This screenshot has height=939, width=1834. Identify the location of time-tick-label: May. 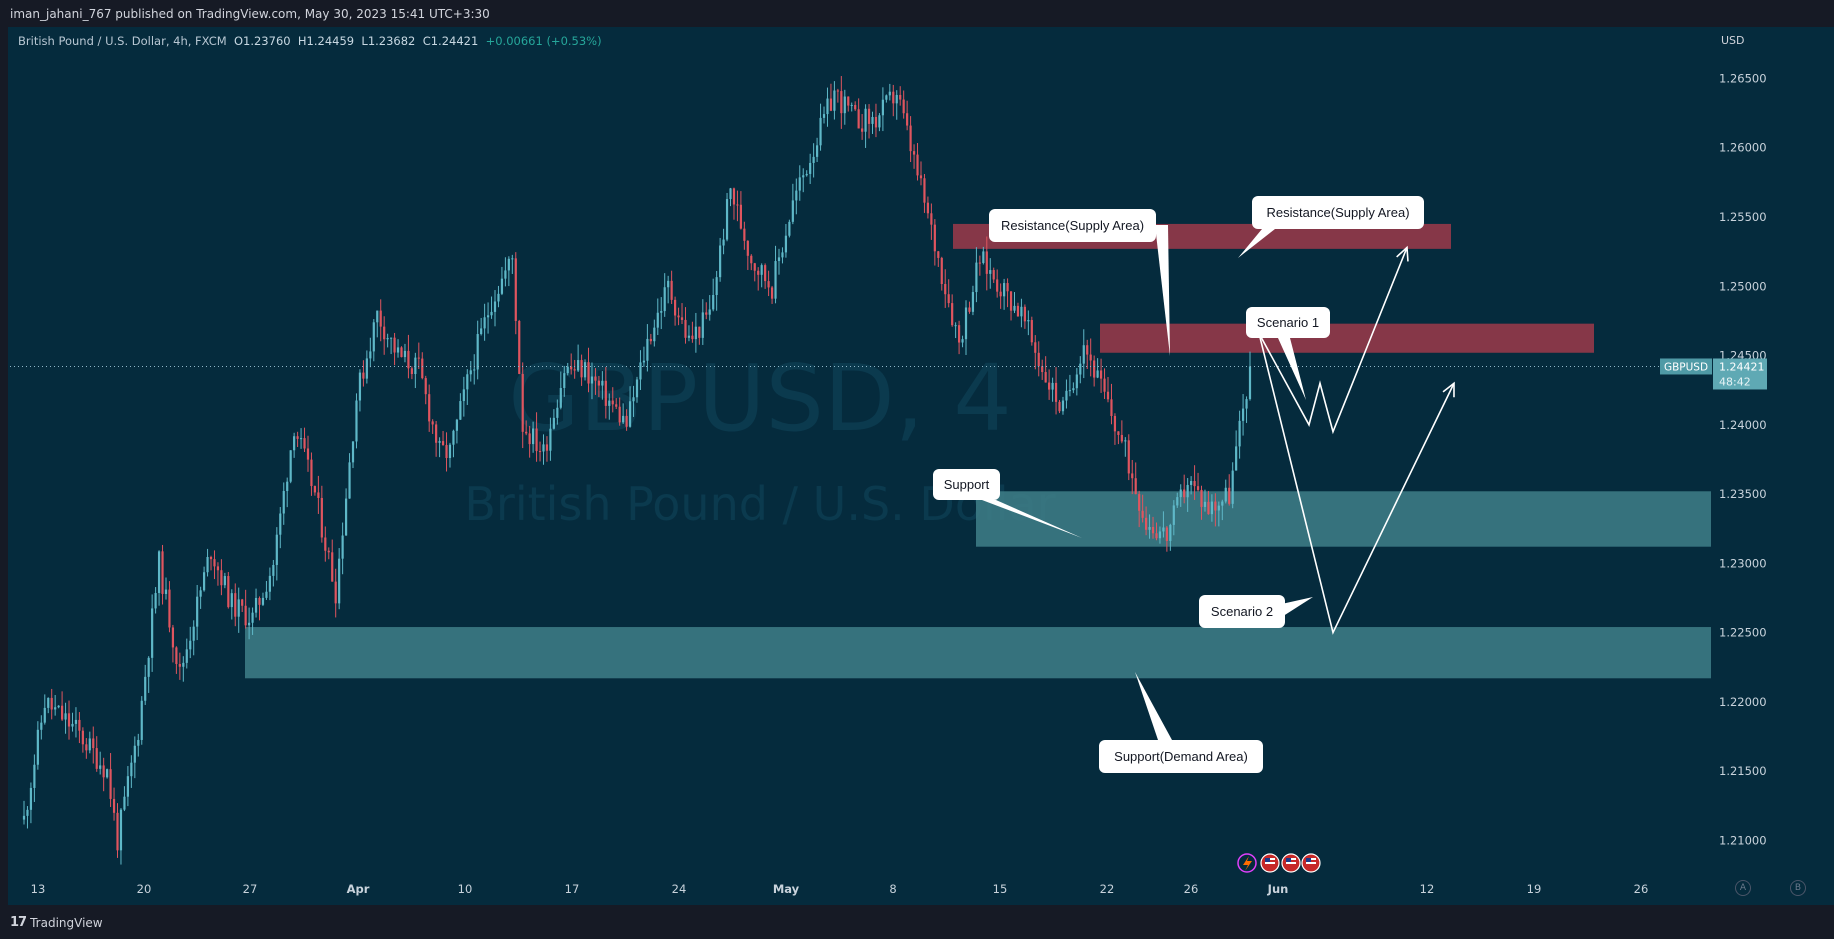
(786, 889).